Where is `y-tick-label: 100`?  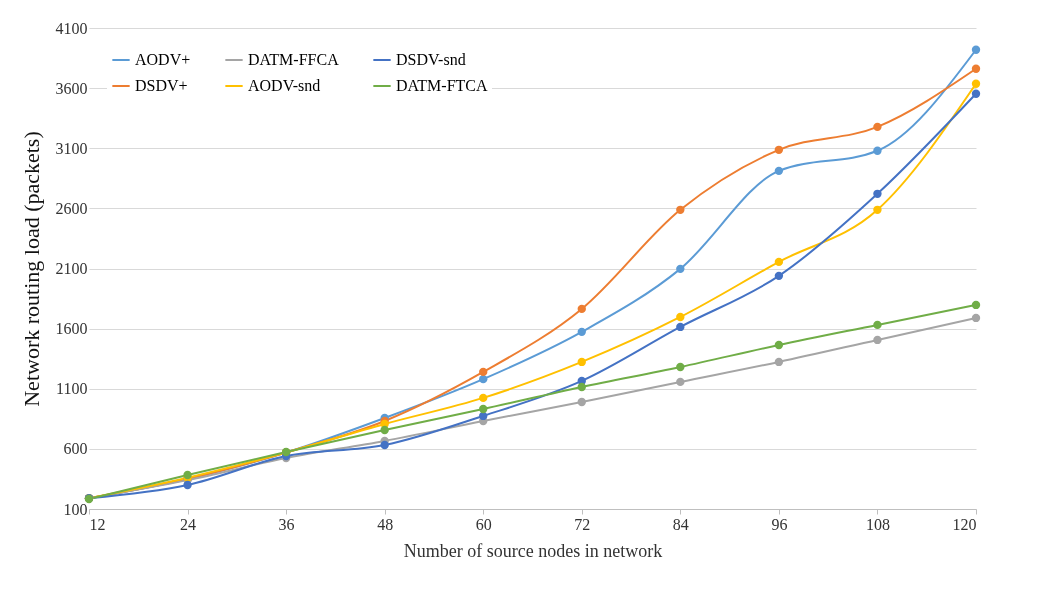
y-tick-label: 100 is located at coordinates (75, 509).